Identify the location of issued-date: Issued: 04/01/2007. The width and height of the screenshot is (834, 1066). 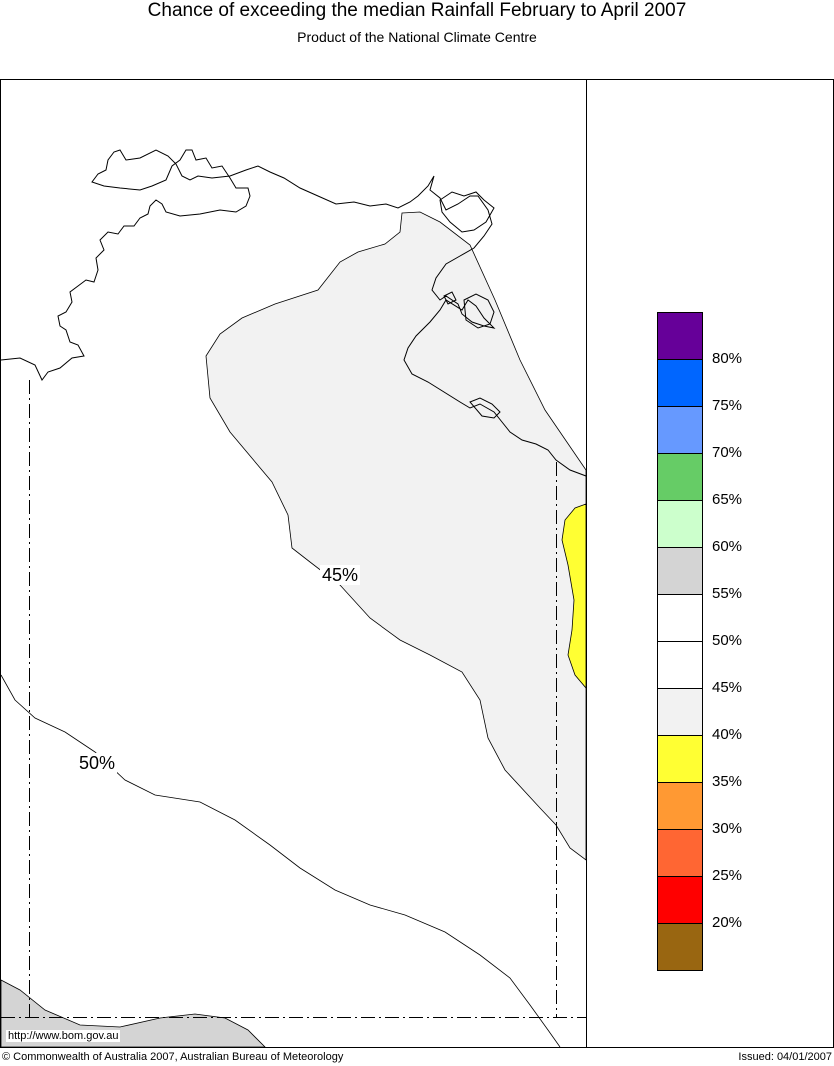
(785, 1057).